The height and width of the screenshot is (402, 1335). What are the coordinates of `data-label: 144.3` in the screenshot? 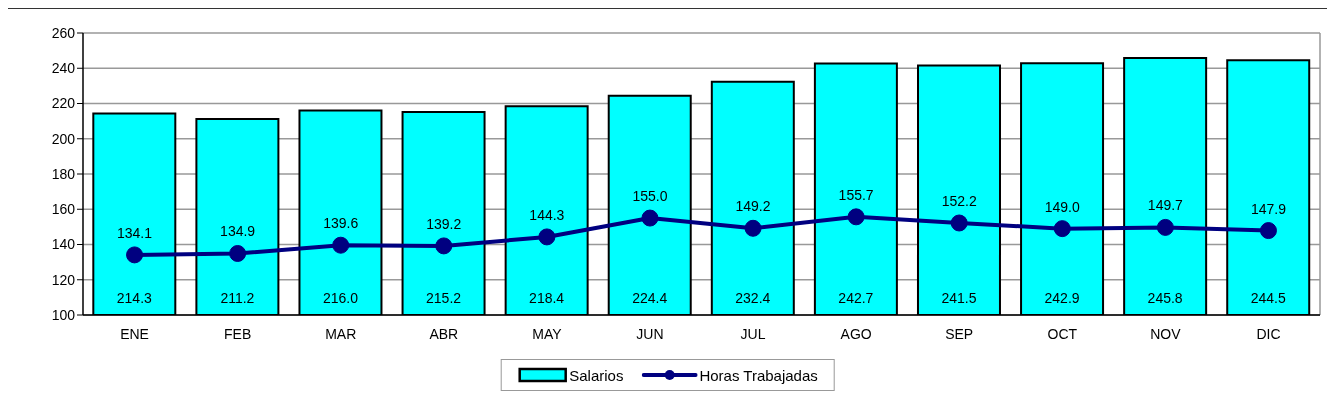 It's located at (547, 214).